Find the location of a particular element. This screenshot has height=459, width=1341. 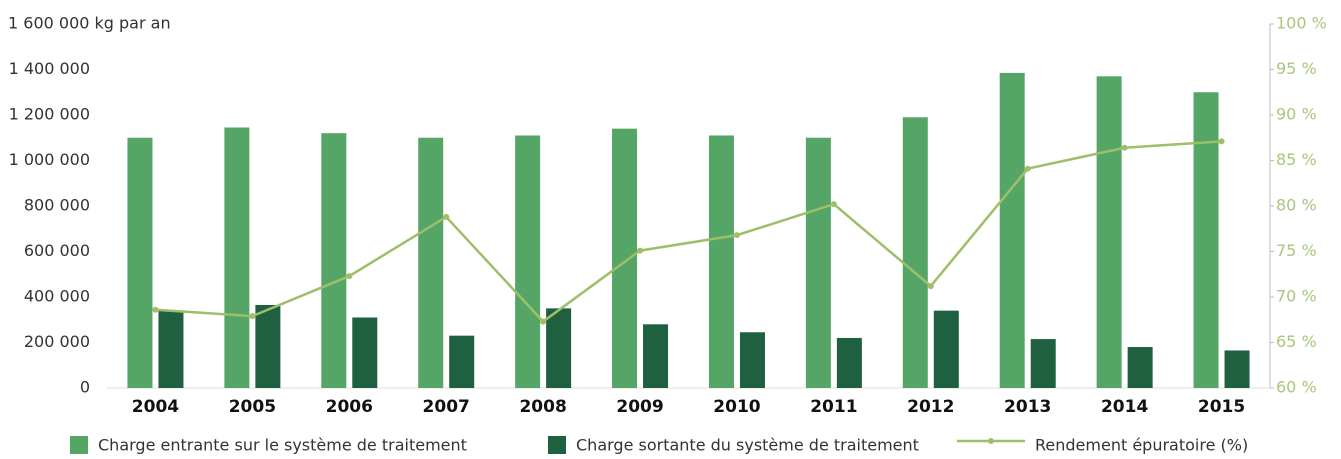

legend-label: Charge sortante du système de traitement is located at coordinates (747, 445).